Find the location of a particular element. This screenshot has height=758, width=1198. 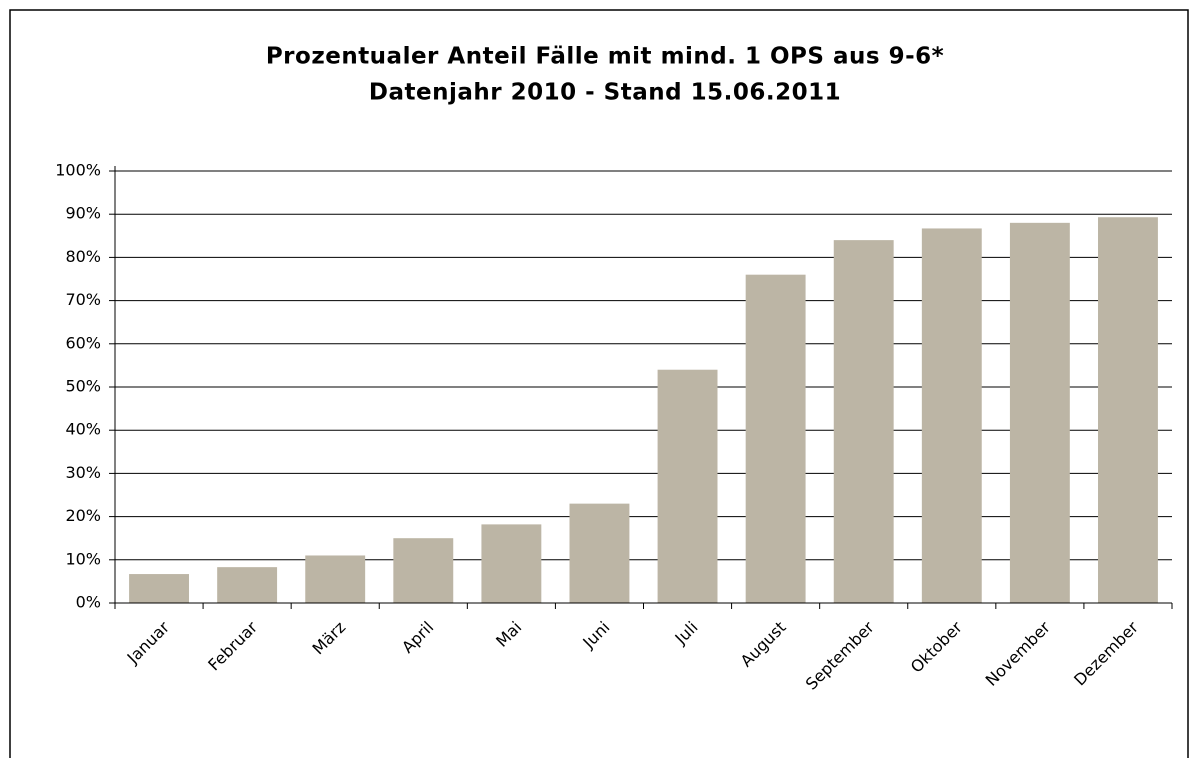

x-tick-label: März is located at coordinates (328, 638).